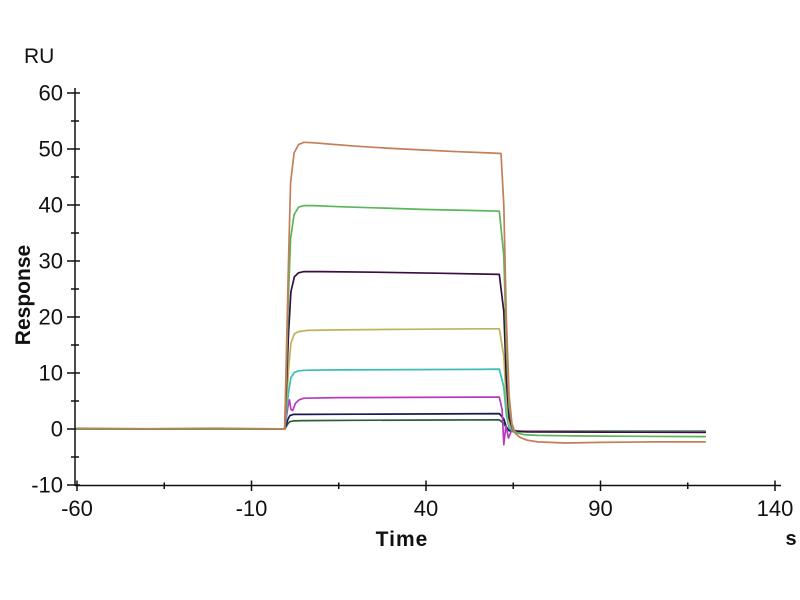 The image size is (800, 600). I want to click on x-axis-unit-label: s, so click(791, 539).